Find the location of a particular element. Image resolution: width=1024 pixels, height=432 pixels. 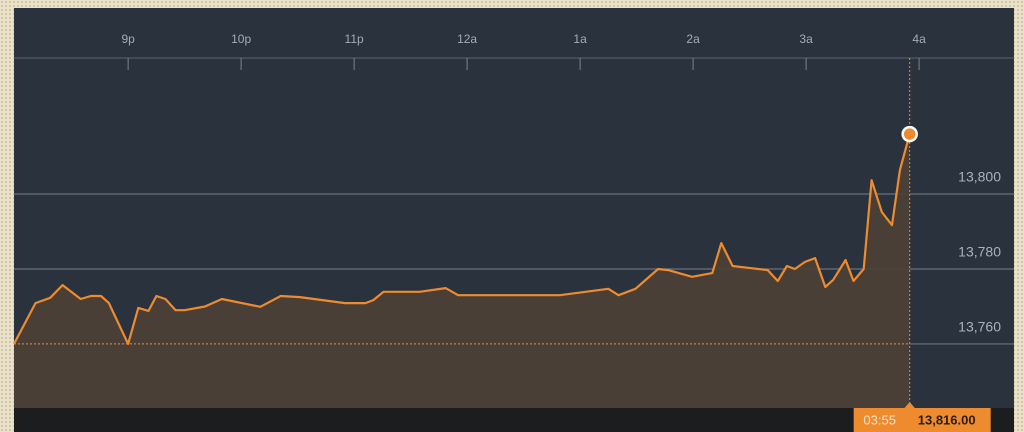

x-tick-label: 4a is located at coordinates (919, 39).